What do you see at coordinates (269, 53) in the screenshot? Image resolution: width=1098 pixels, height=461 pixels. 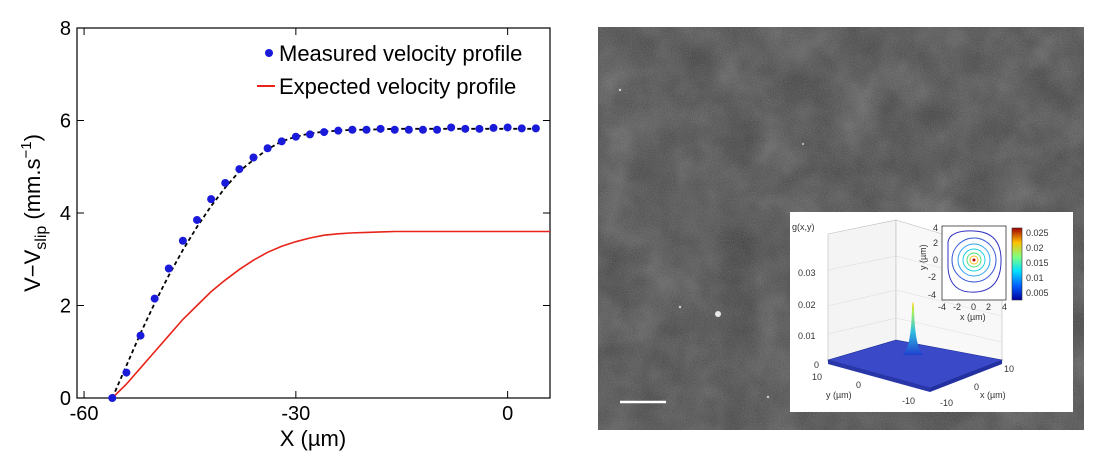 I see `legend-marker-measured` at bounding box center [269, 53].